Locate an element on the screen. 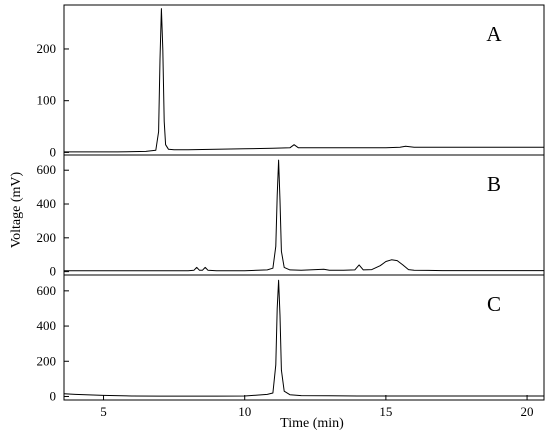 The image size is (550, 433). panel-labels: A B C is located at coordinates (494, 169).